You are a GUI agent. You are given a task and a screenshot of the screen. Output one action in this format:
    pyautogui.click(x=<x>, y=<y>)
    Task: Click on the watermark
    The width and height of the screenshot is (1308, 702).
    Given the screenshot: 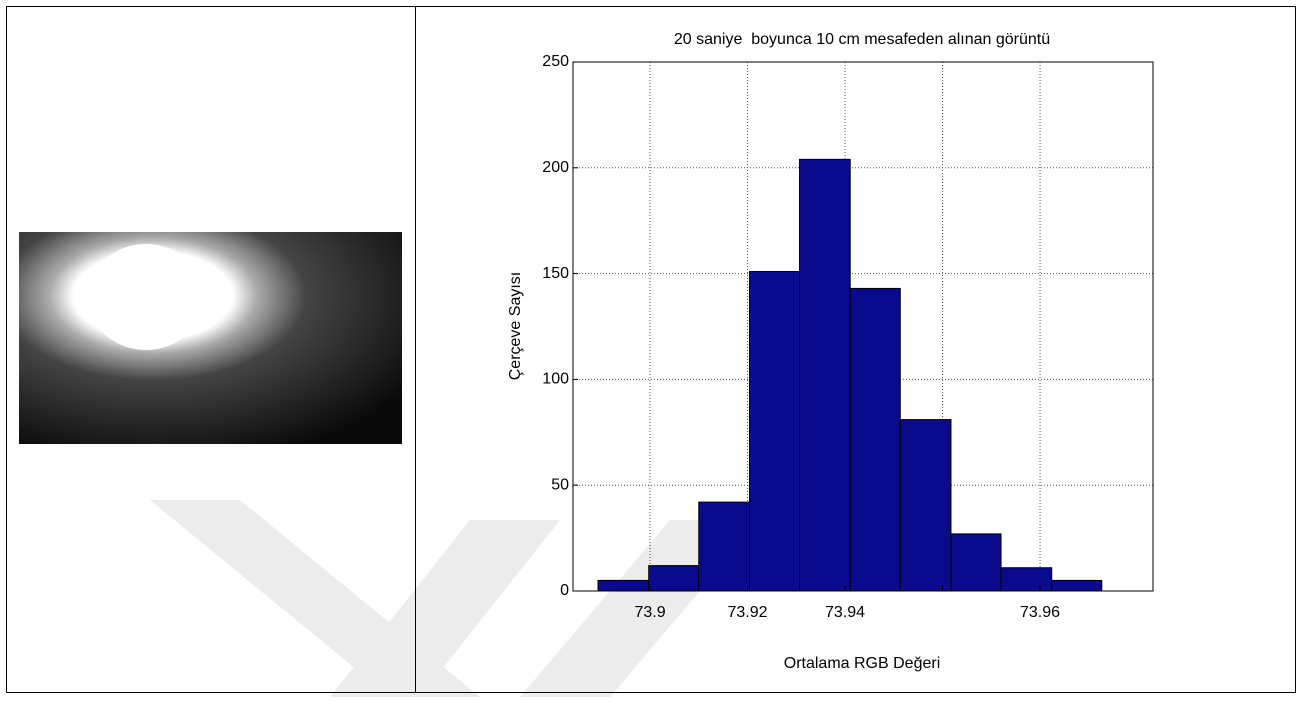 What is the action you would take?
    pyautogui.click(x=455, y=598)
    